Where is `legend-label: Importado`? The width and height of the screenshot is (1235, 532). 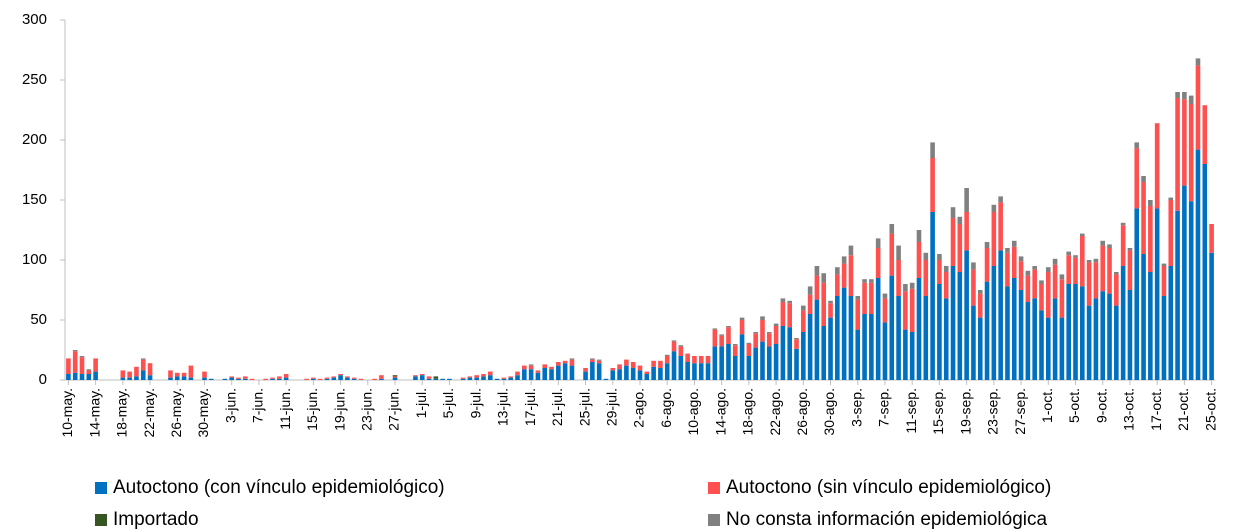
legend-label: Importado is located at coordinates (156, 519).